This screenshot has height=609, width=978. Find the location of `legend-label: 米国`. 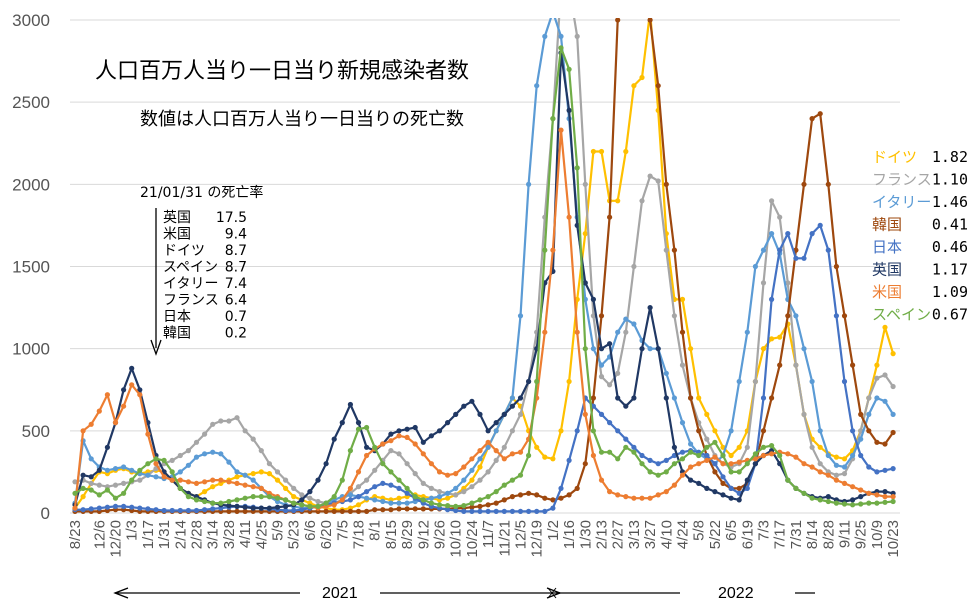

legend-label: 米国 is located at coordinates (887, 292).